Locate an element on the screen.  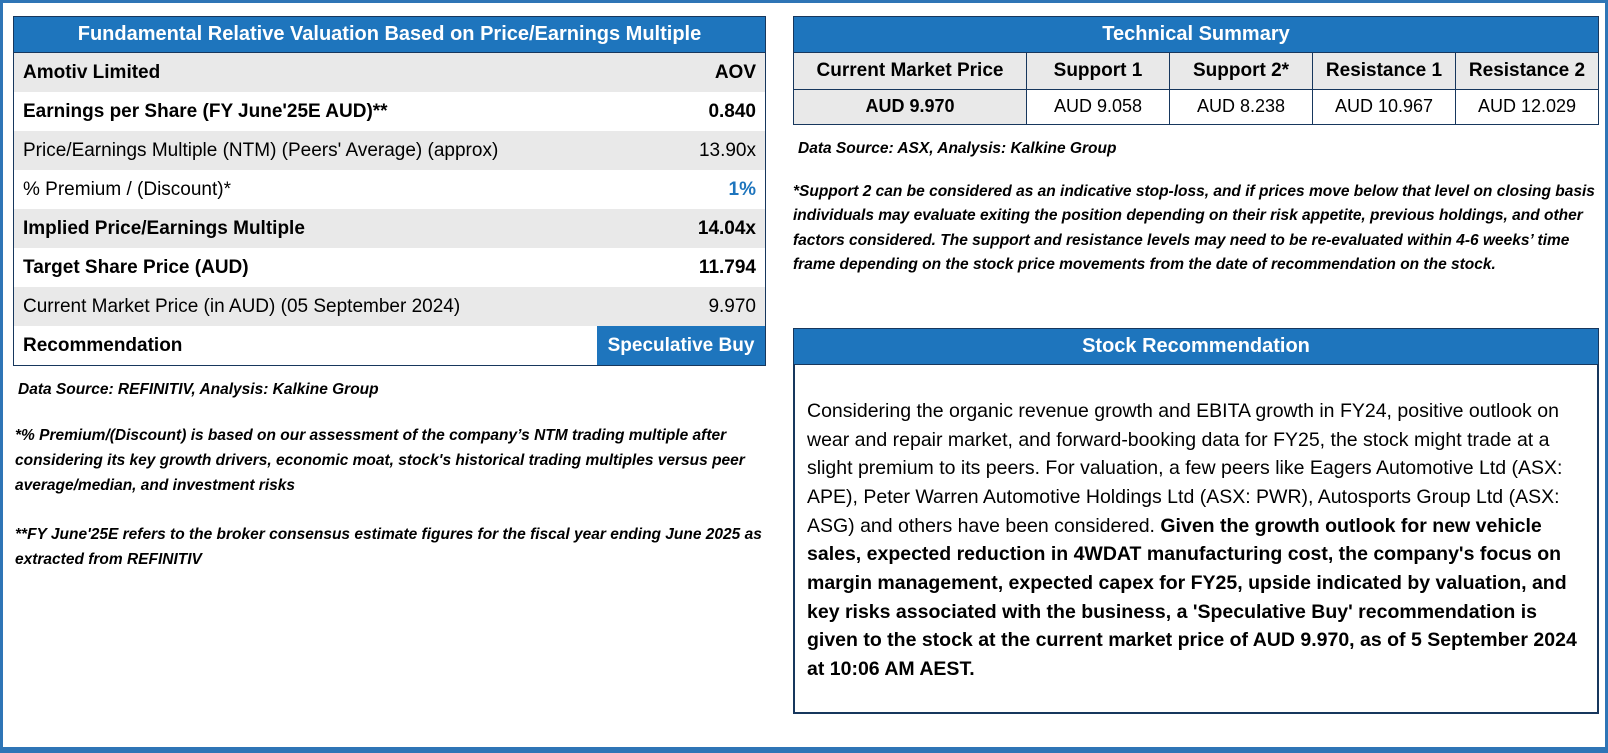
row-label: % Premium / (Discount)* is located at coordinates (127, 189).